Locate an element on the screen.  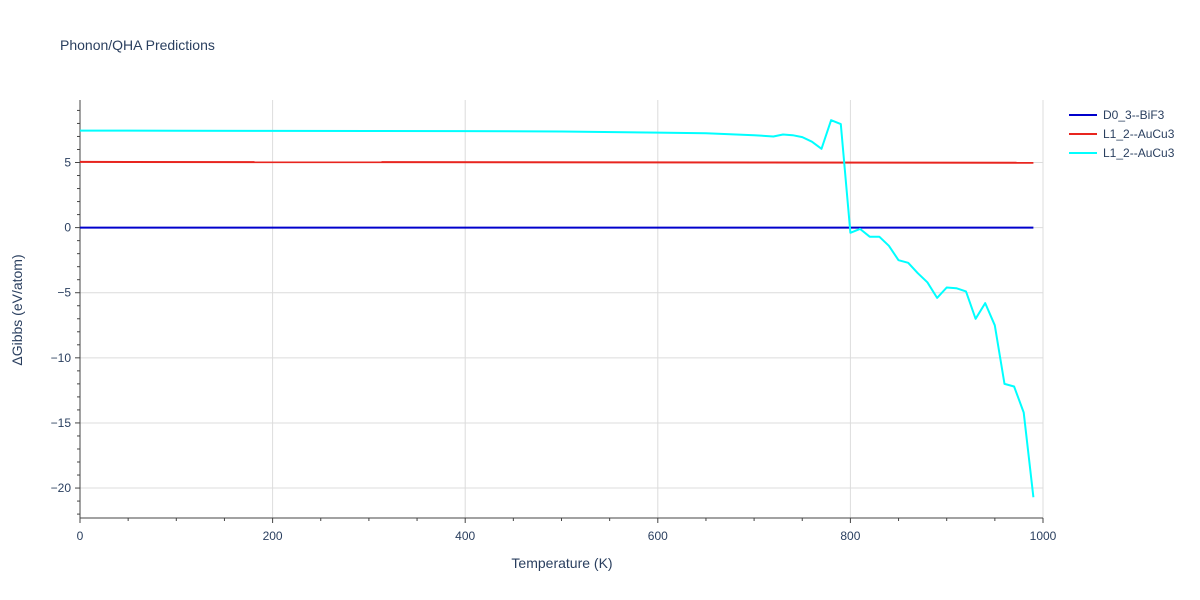
legend: D0_3--BiF3 L1_2--AuCu3 L1_2--AuCu3 is located at coordinates (1122, 134).